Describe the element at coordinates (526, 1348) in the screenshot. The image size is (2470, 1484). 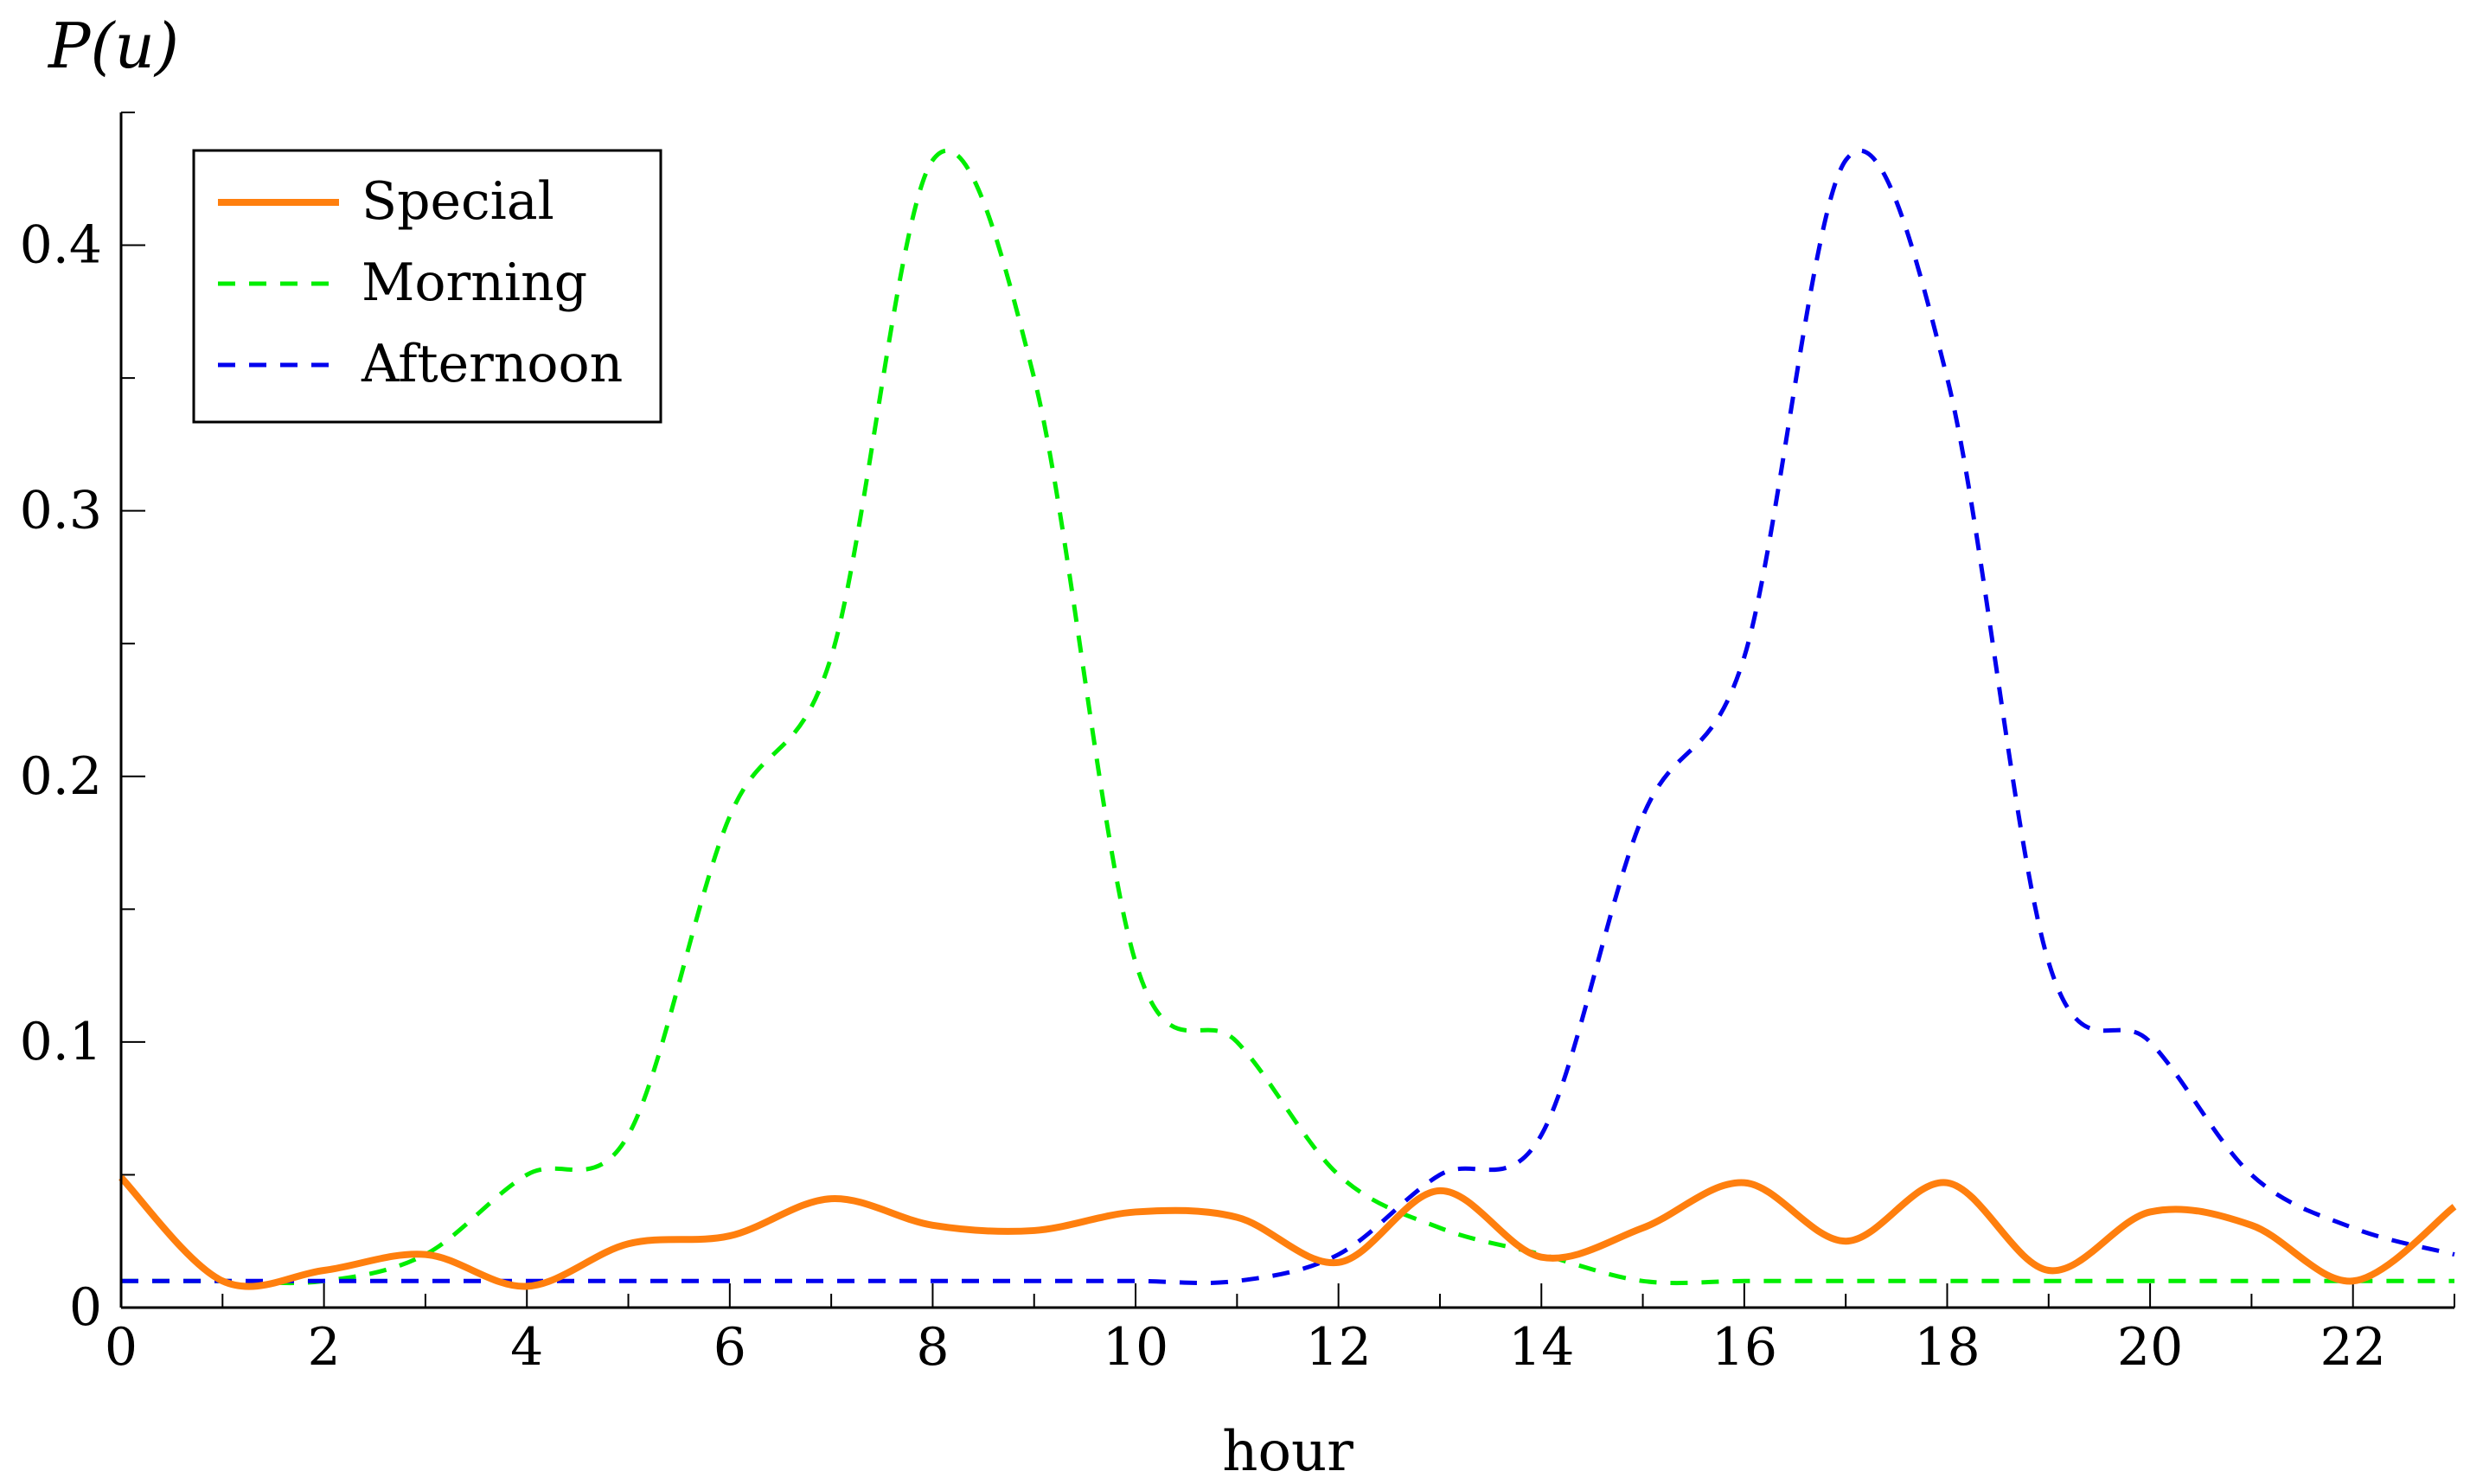
I see `x-tick-label: 4` at that location.